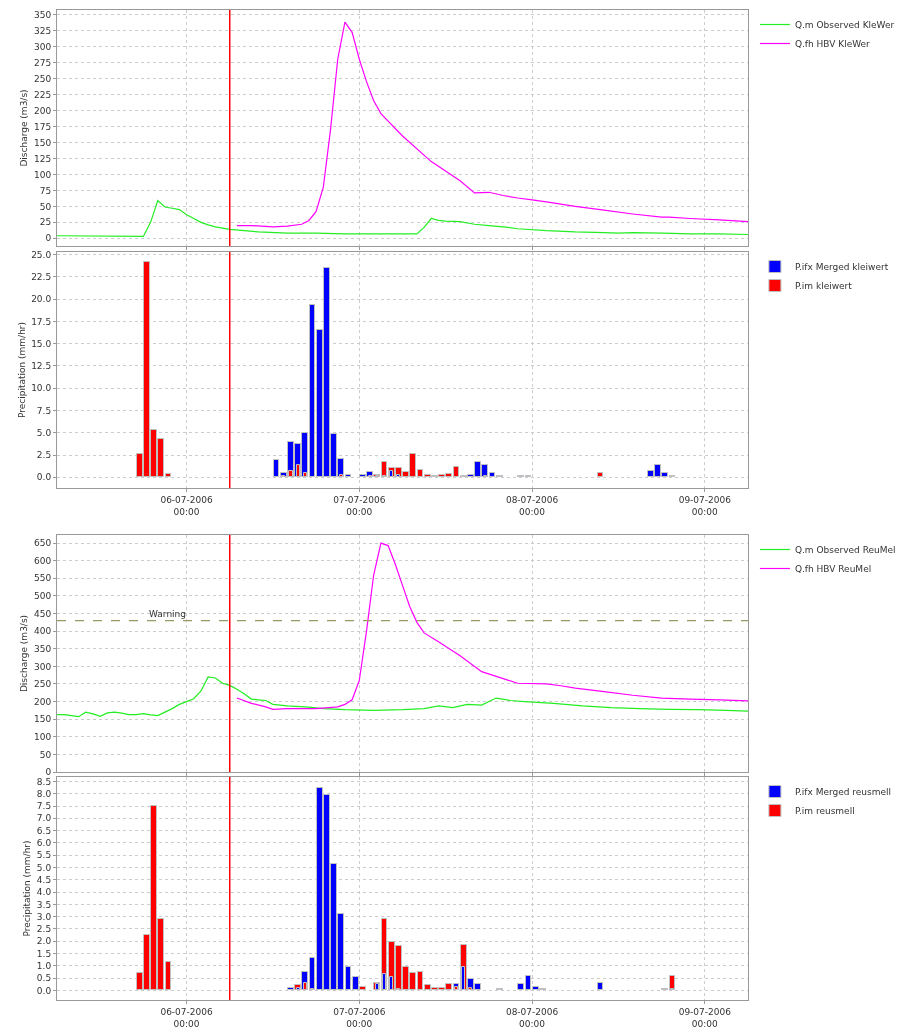  What do you see at coordinates (41, 299) in the screenshot?
I see `y-tick-label: 20.0` at bounding box center [41, 299].